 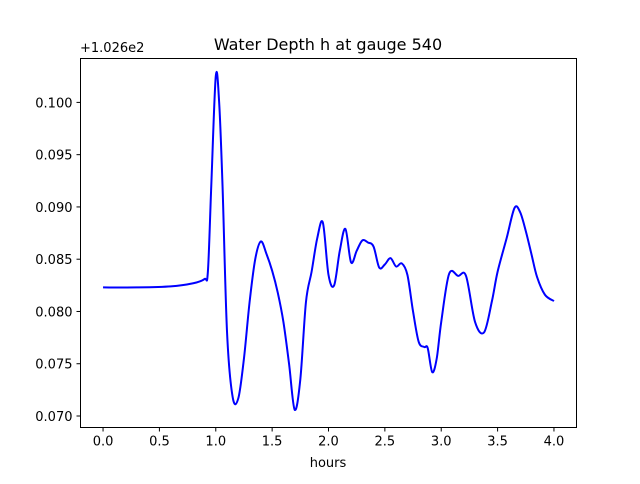 What do you see at coordinates (53, 260) in the screenshot?
I see `y-tick-label: 0.085` at bounding box center [53, 260].